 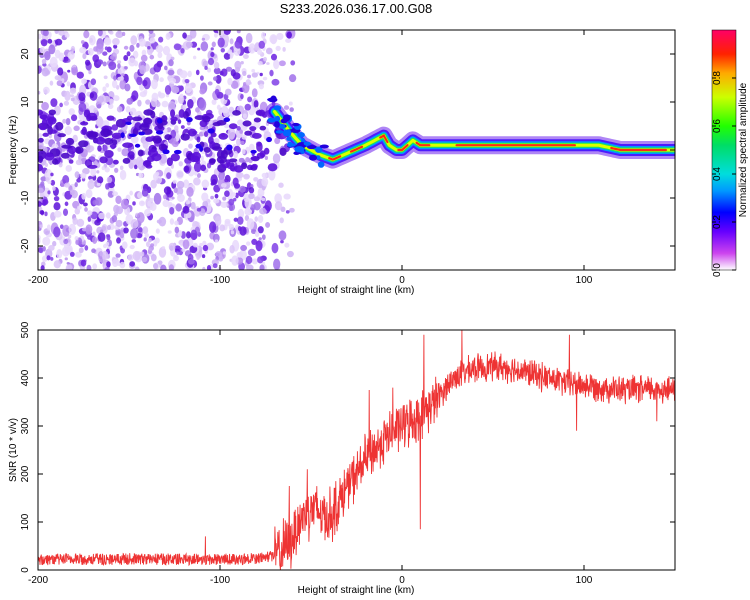 What do you see at coordinates (25, 570) in the screenshot?
I see `snr-y-tick-label: 0` at bounding box center [25, 570].